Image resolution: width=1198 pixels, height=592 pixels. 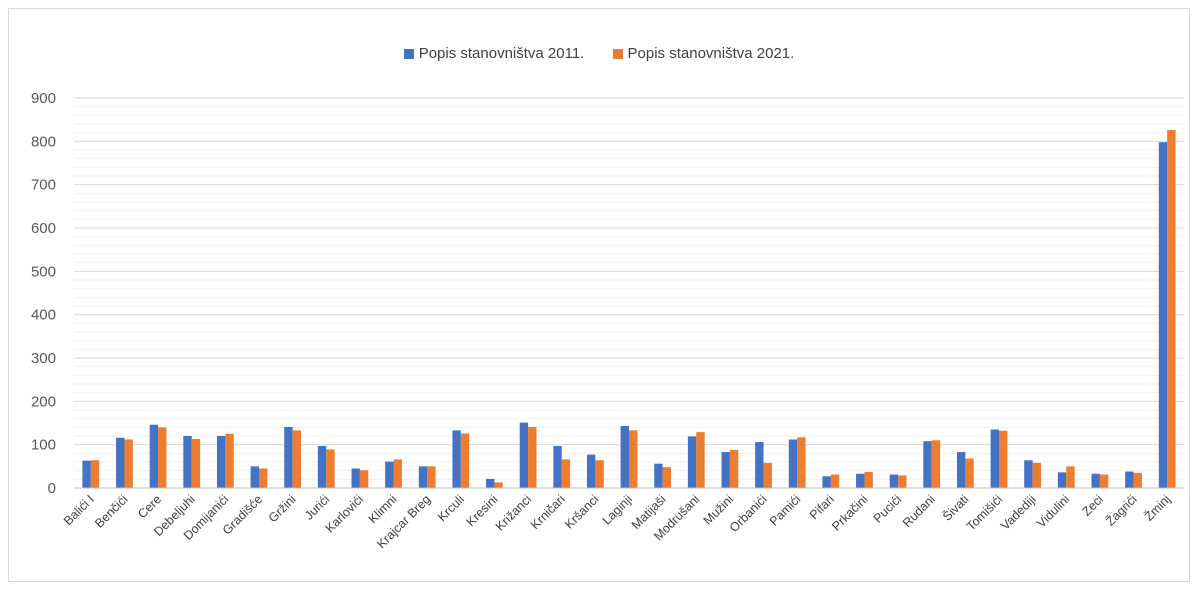 What do you see at coordinates (111, 511) in the screenshot?
I see `x-tick-label: Benčići` at bounding box center [111, 511].